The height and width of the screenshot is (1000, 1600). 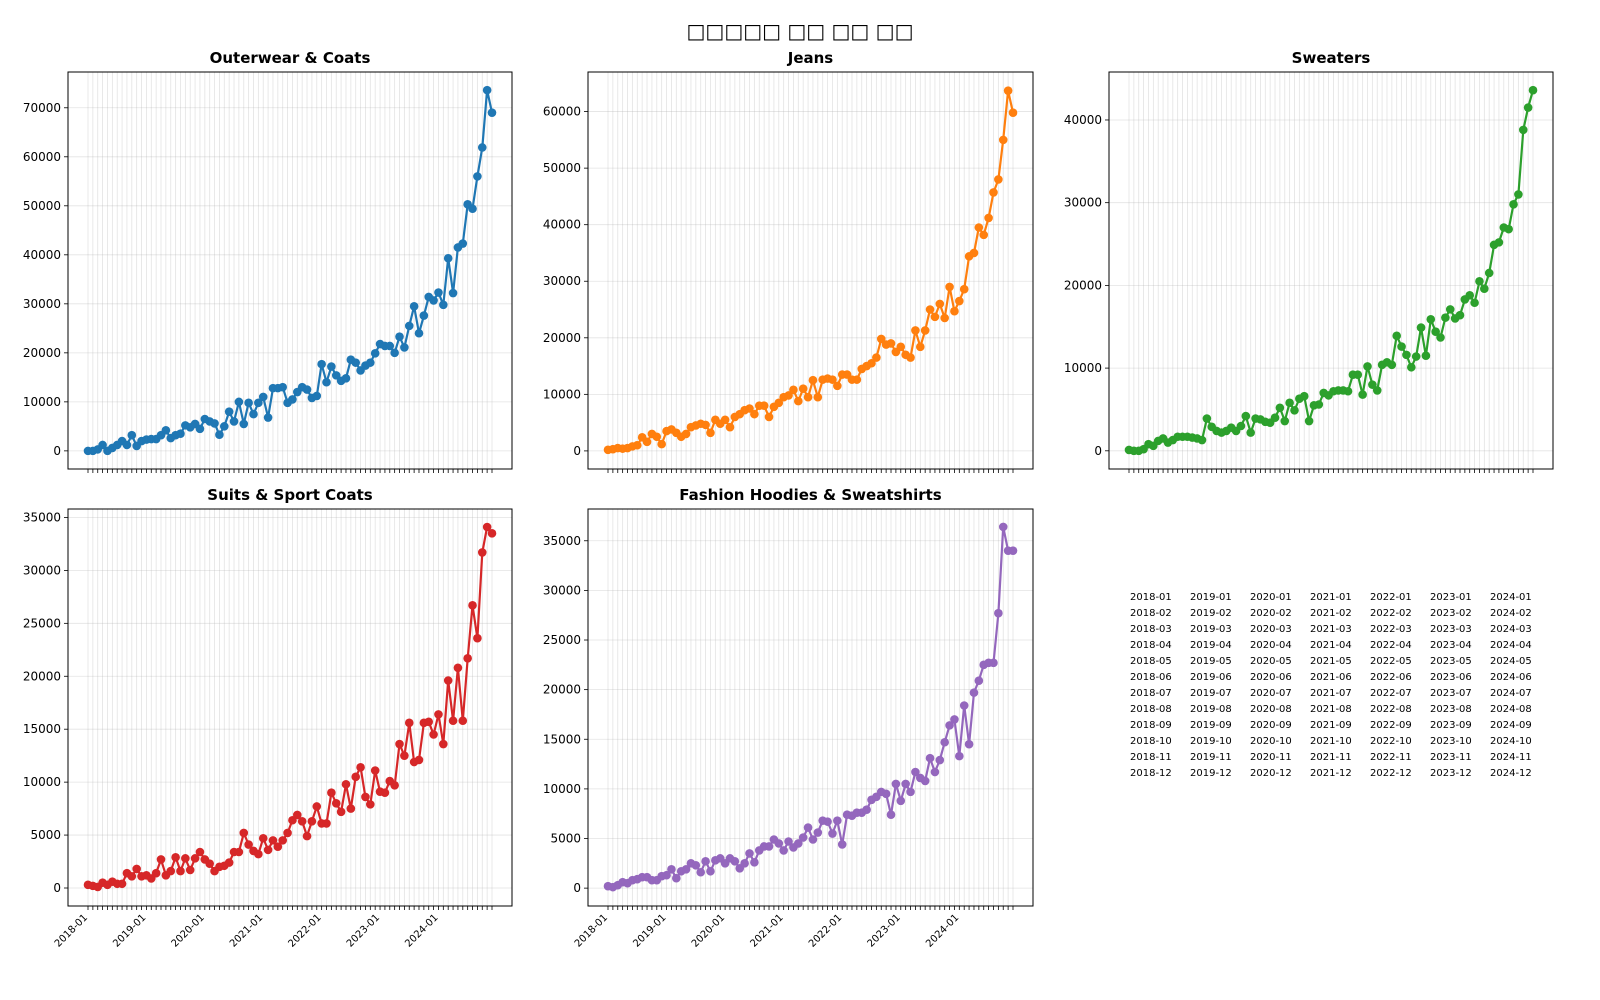 What do you see at coordinates (562, 225) in the screenshot?
I see `y-tick-label: 40000` at bounding box center [562, 225].